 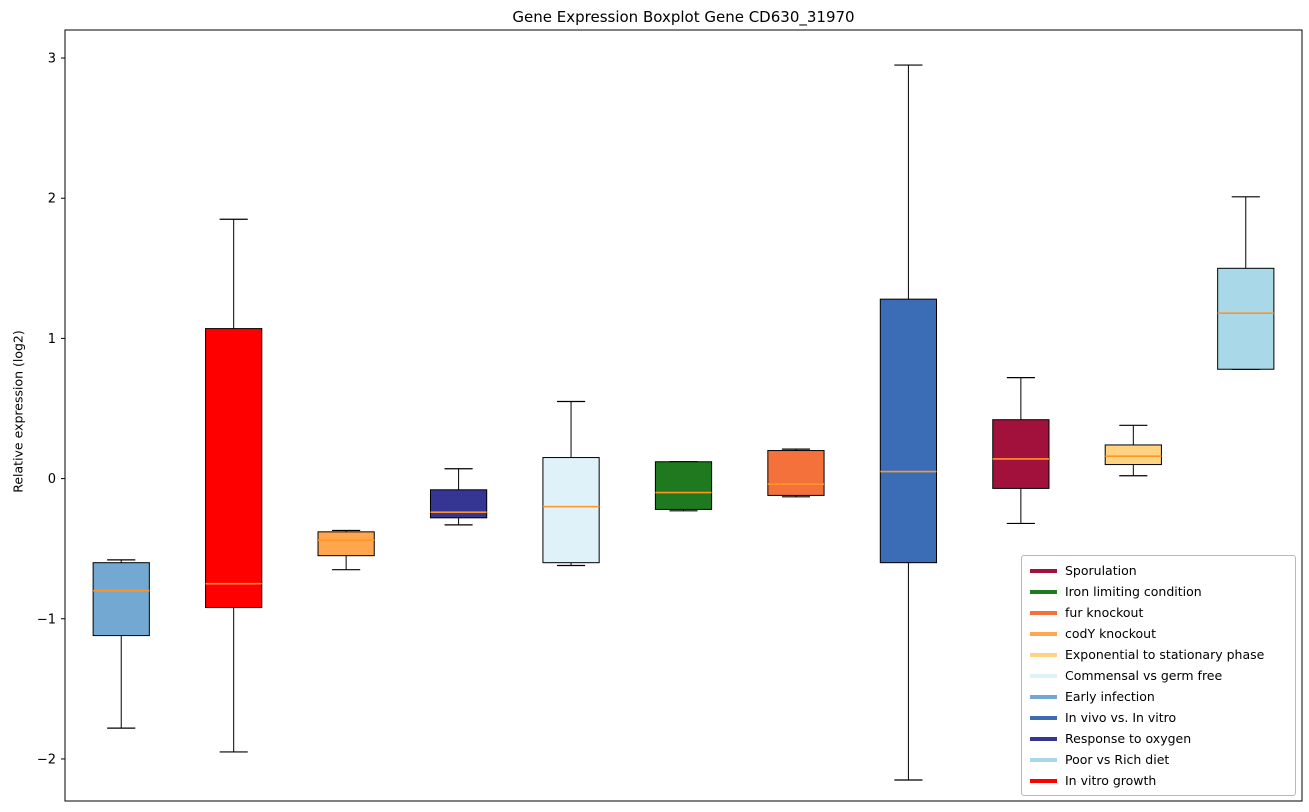 I want to click on legend-label: Early infection, so click(x=1110, y=696).